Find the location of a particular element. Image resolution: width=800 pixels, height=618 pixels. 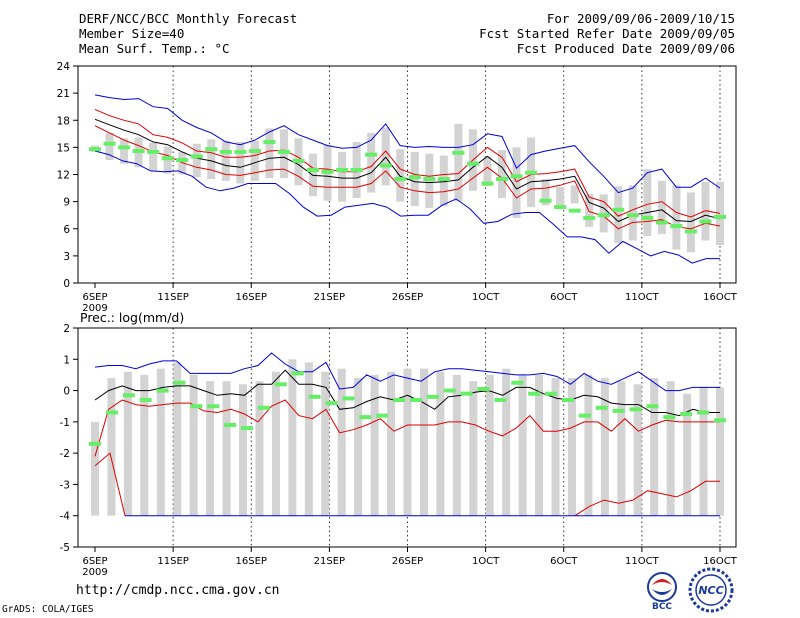

x-tick-label: 16SEP is located at coordinates (251, 297).